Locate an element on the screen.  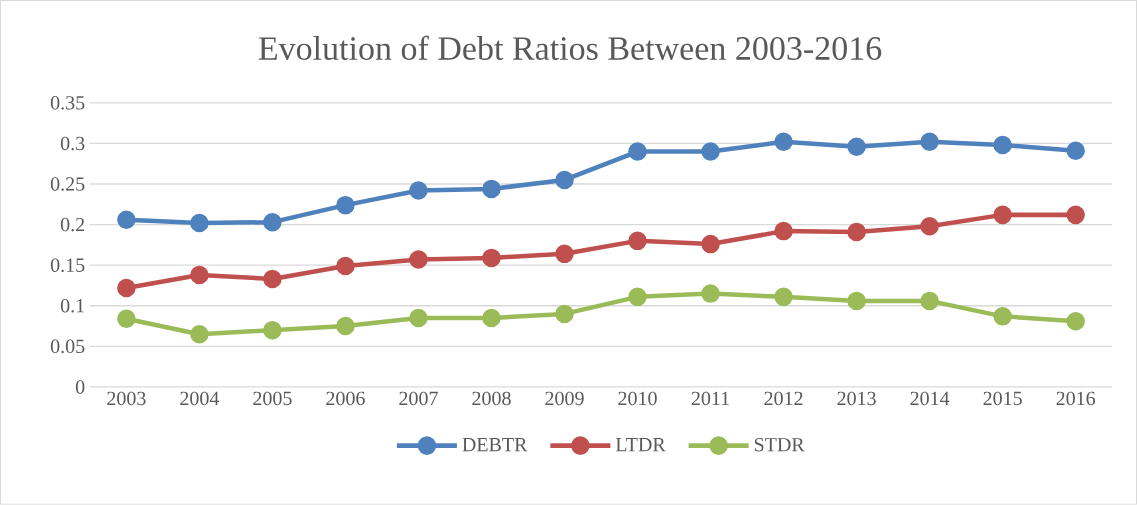
x-tick-label: 2004 is located at coordinates (200, 398).